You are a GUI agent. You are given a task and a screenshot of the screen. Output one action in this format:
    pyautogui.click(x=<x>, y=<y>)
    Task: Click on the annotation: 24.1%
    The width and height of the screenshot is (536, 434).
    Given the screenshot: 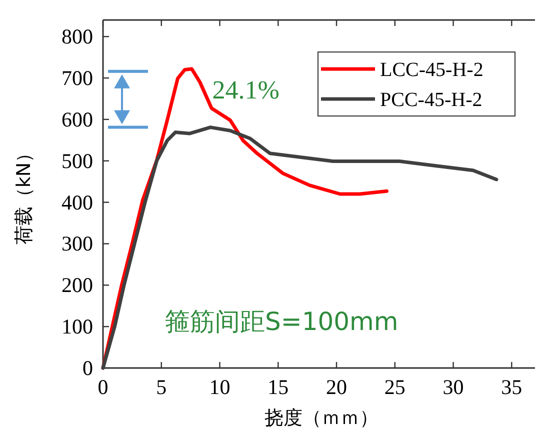 What is the action you would take?
    pyautogui.click(x=246, y=90)
    